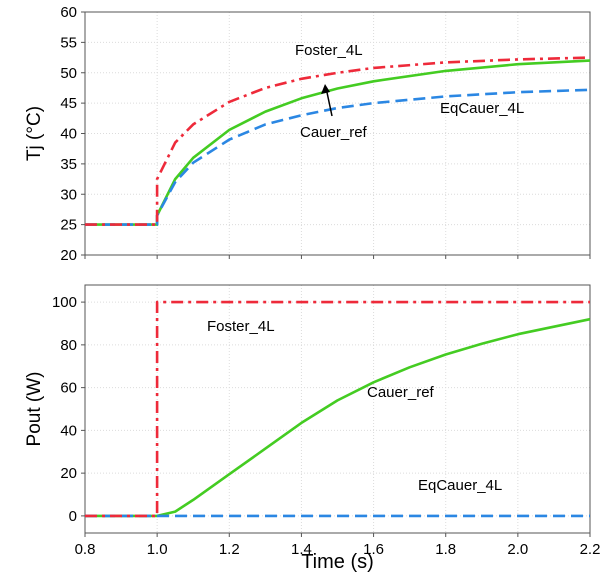 The image size is (613, 577). Describe the element at coordinates (68, 42) in the screenshot. I see `y-tick-label: 55` at that location.